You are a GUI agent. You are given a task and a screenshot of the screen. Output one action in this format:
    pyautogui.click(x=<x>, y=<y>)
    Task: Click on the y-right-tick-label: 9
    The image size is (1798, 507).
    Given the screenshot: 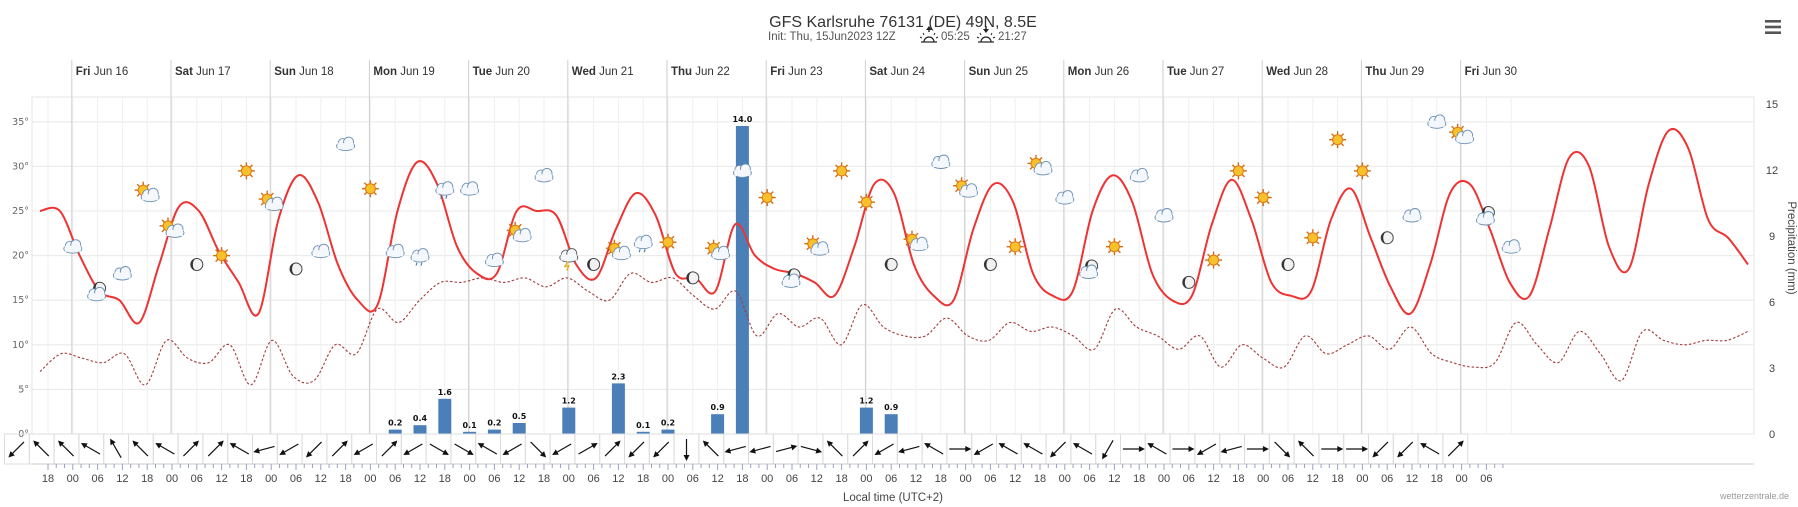 What is the action you would take?
    pyautogui.click(x=1772, y=237)
    